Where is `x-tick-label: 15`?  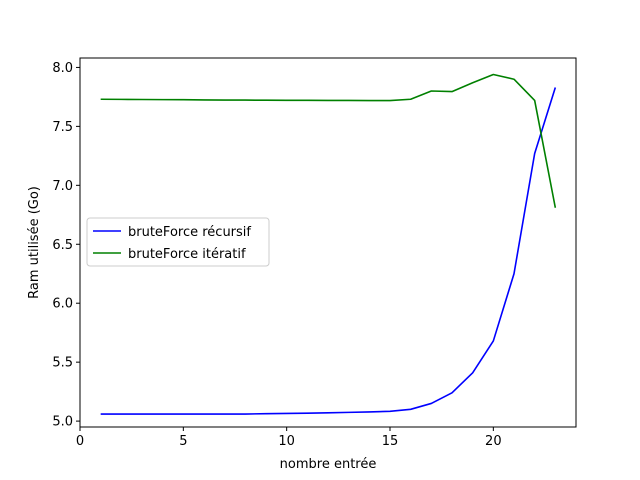 x-tick-label: 15 is located at coordinates (390, 441).